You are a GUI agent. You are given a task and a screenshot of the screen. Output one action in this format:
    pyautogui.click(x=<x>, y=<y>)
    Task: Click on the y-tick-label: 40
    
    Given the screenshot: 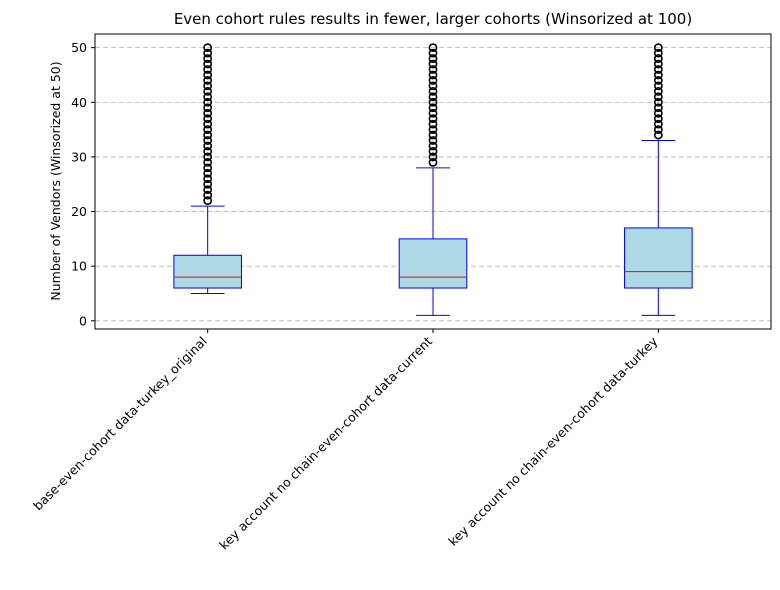 What is the action you would take?
    pyautogui.click(x=79, y=102)
    